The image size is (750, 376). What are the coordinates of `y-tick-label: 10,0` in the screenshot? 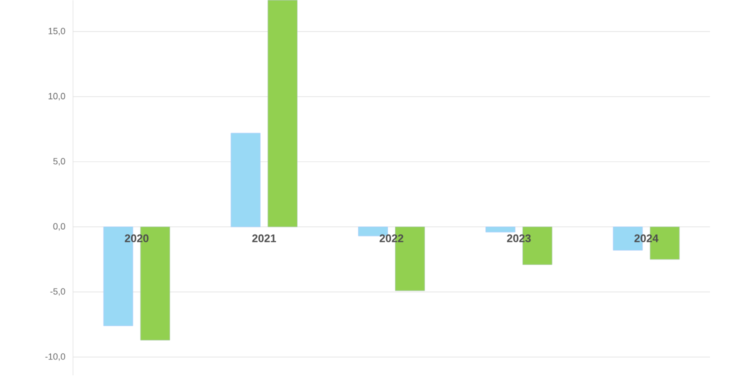 It's located at (57, 97).